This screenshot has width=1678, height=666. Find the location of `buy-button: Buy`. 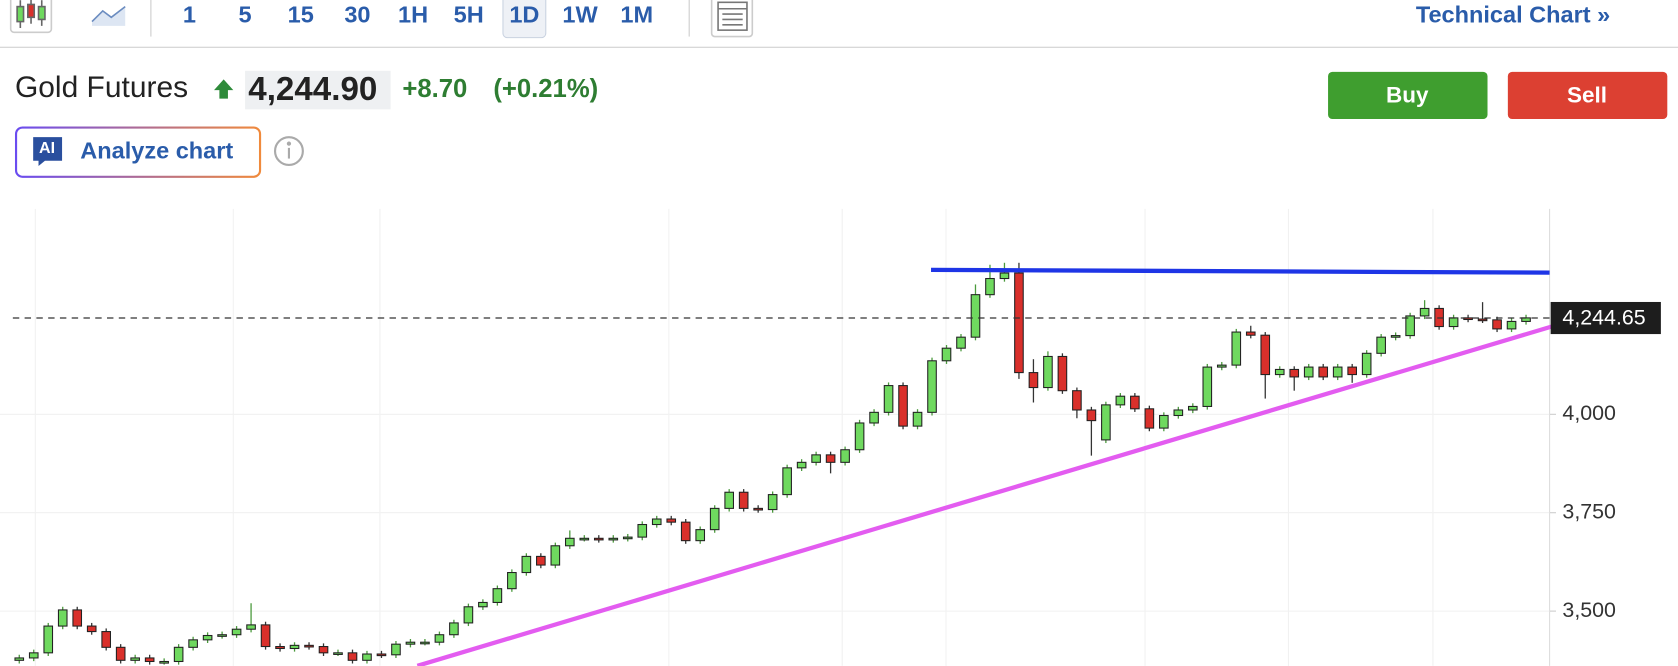

buy-button: Buy is located at coordinates (1408, 95).